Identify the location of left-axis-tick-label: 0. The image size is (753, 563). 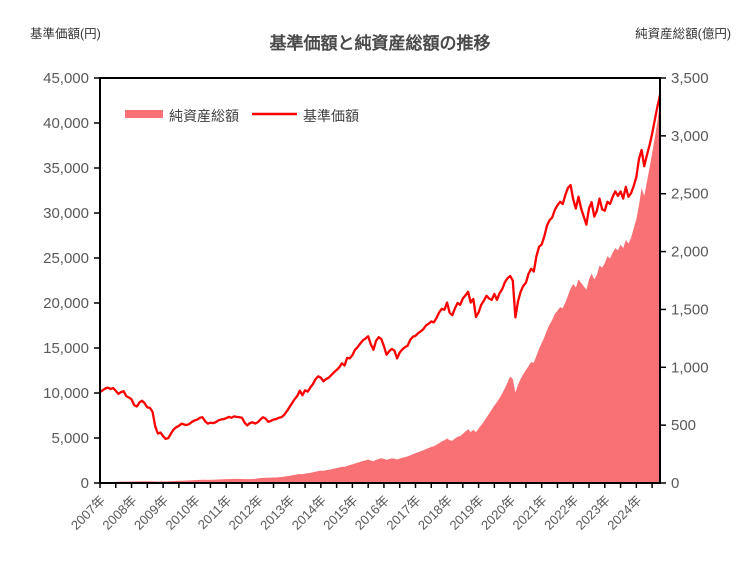
(85, 483).